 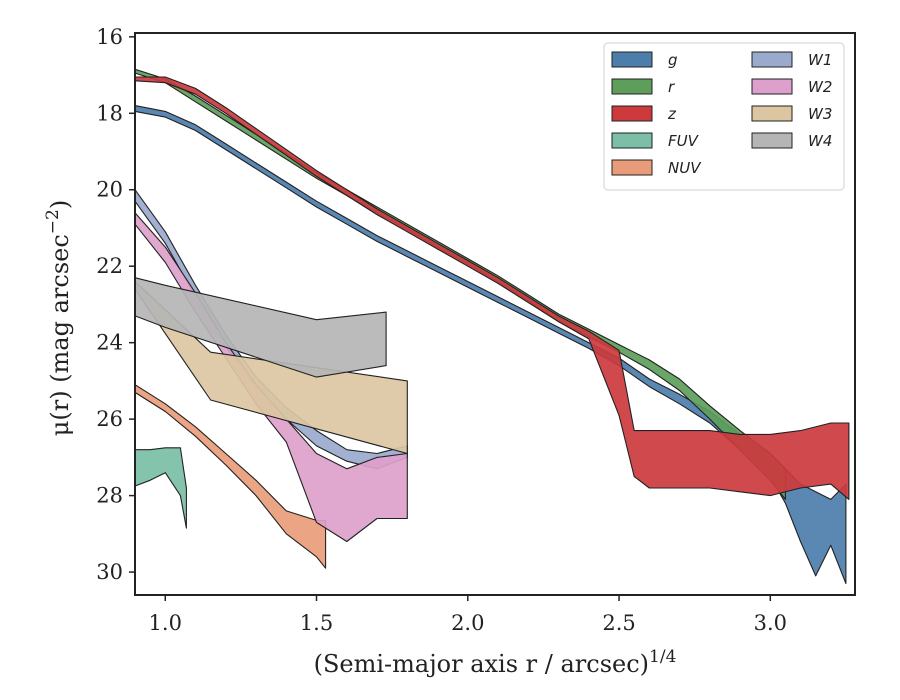 I want to click on x-tick-label: 2.5, so click(x=618, y=623).